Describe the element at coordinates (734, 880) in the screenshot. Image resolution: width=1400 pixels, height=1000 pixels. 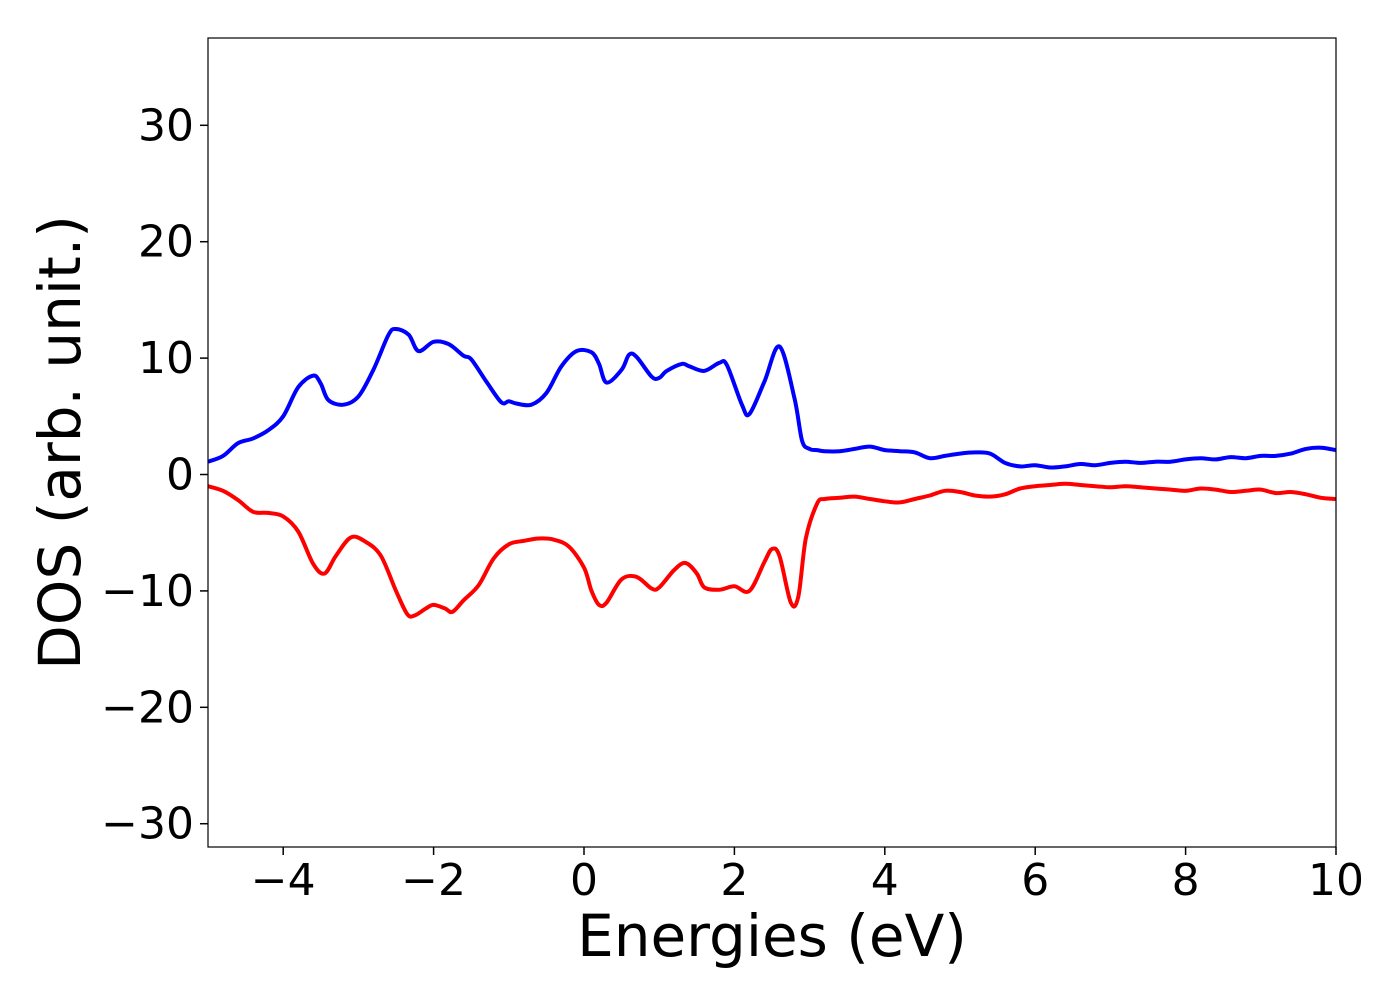
I see `x-tick-label: 2` at that location.